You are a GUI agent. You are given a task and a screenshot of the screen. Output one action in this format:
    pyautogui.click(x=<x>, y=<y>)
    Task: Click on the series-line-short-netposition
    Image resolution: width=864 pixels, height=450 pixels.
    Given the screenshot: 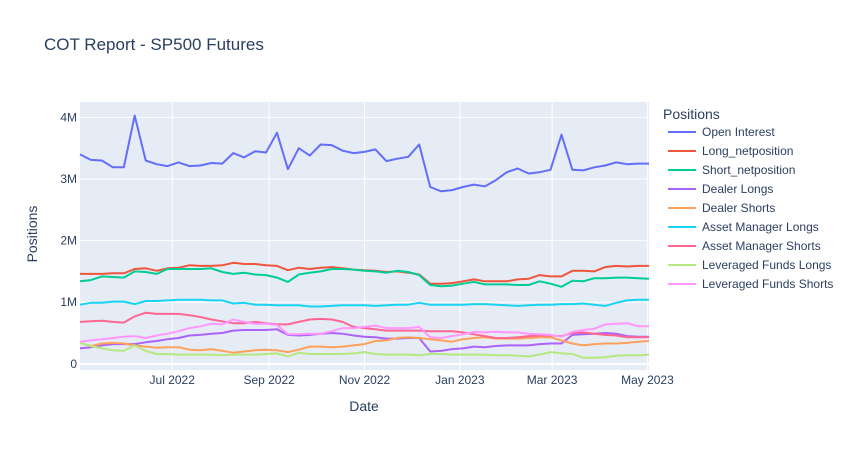 What is the action you would take?
    pyautogui.click(x=364, y=277)
    